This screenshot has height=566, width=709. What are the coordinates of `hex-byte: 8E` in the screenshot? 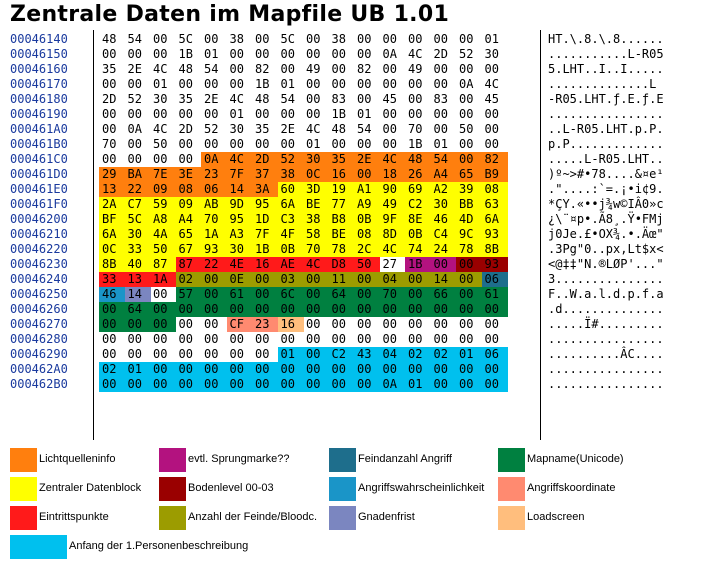 It's located at (418, 219).